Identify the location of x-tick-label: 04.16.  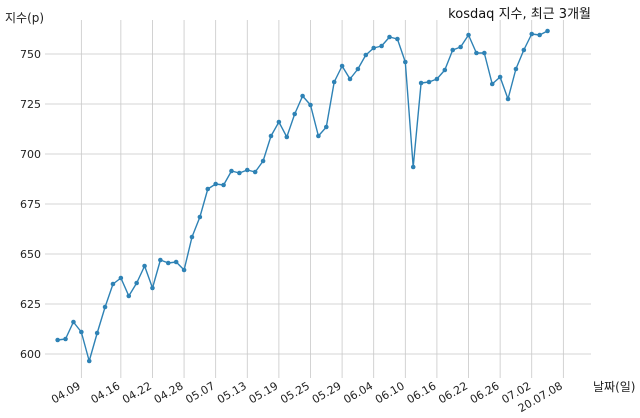
(106, 392).